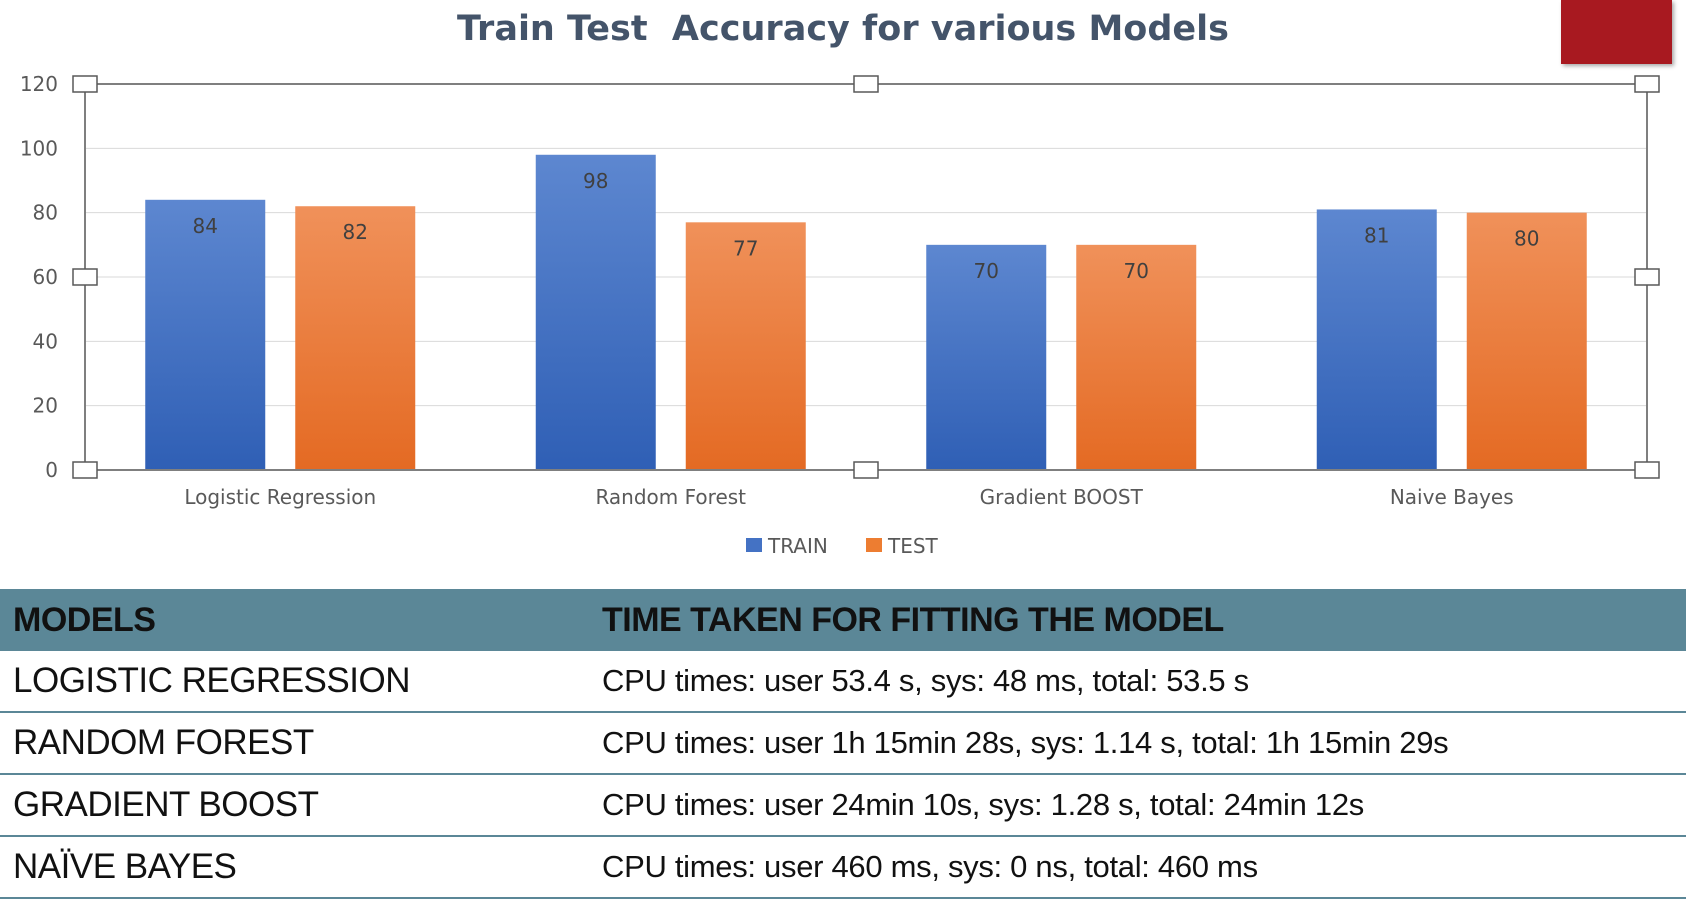 This screenshot has height=899, width=1686. I want to click on legend-swatch-test, so click(874, 545).